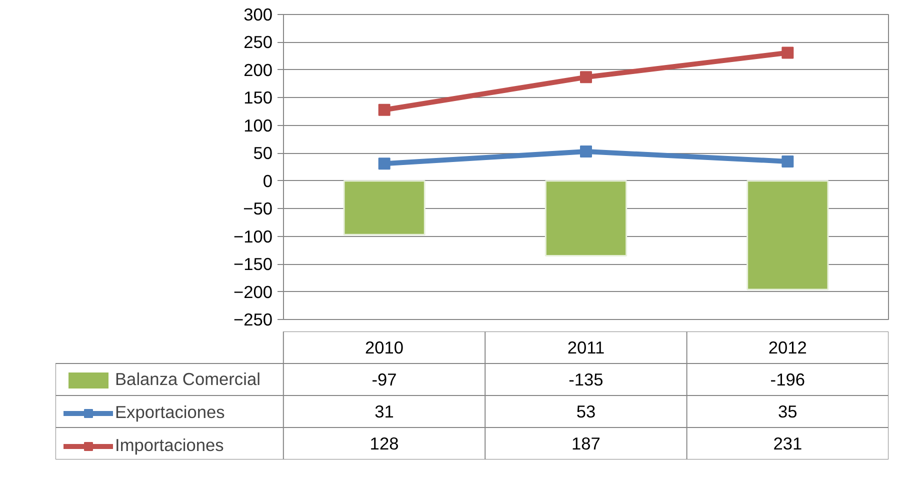  I want to click on y-tick-label: −200, so click(252, 292).